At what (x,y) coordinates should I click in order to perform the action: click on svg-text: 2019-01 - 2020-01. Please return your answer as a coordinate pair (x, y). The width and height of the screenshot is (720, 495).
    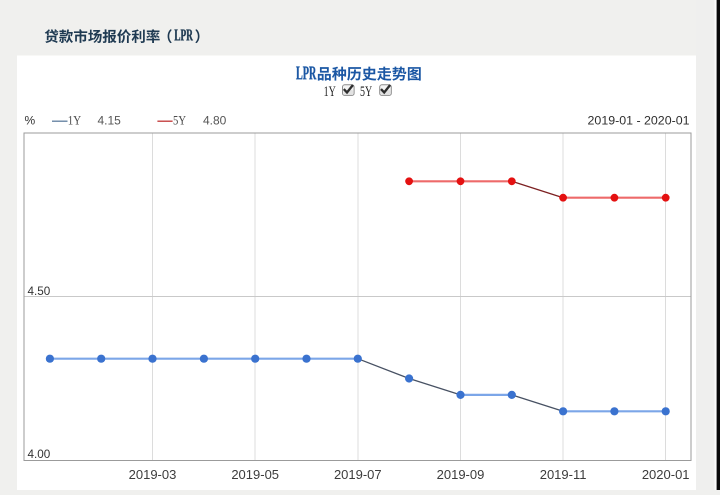
    Looking at the image, I should click on (639, 121).